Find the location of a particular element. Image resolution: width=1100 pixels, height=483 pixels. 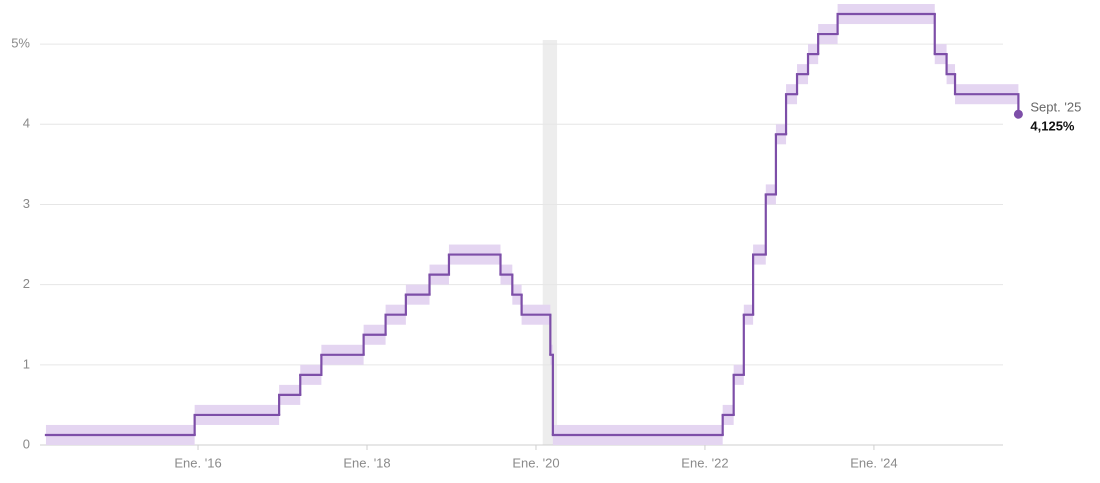

recession-band is located at coordinates (550, 242).